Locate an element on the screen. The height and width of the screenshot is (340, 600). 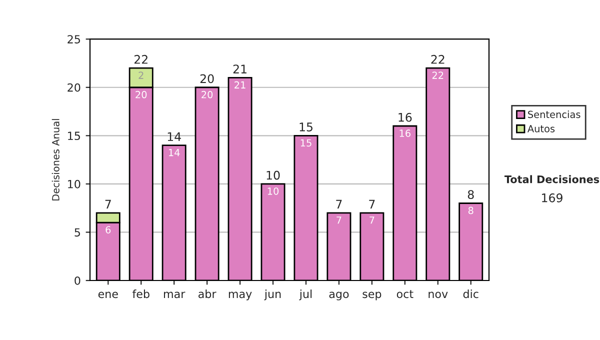
total-label: 16 is located at coordinates (405, 117).